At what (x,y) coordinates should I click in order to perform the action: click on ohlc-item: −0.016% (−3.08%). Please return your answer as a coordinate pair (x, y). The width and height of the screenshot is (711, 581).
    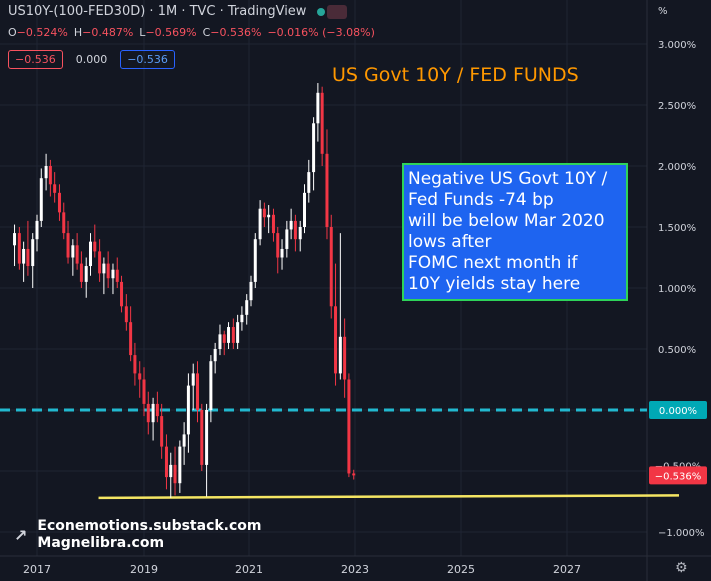
    Looking at the image, I should click on (321, 32).